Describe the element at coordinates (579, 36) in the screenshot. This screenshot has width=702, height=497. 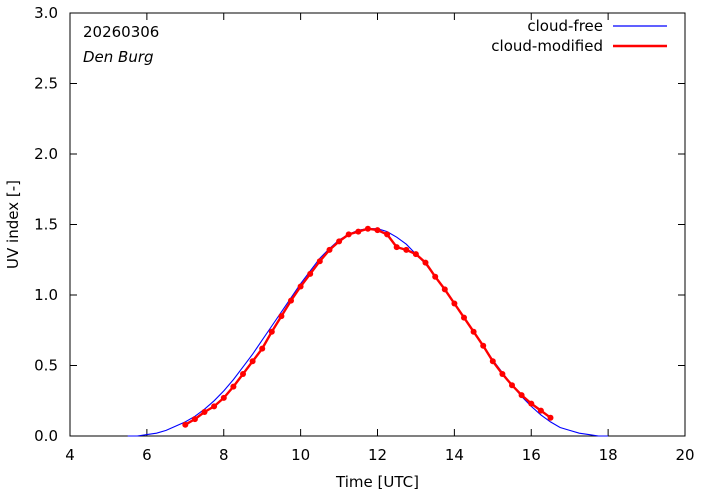
I see `legend: cloud-free cloud-modified` at that location.